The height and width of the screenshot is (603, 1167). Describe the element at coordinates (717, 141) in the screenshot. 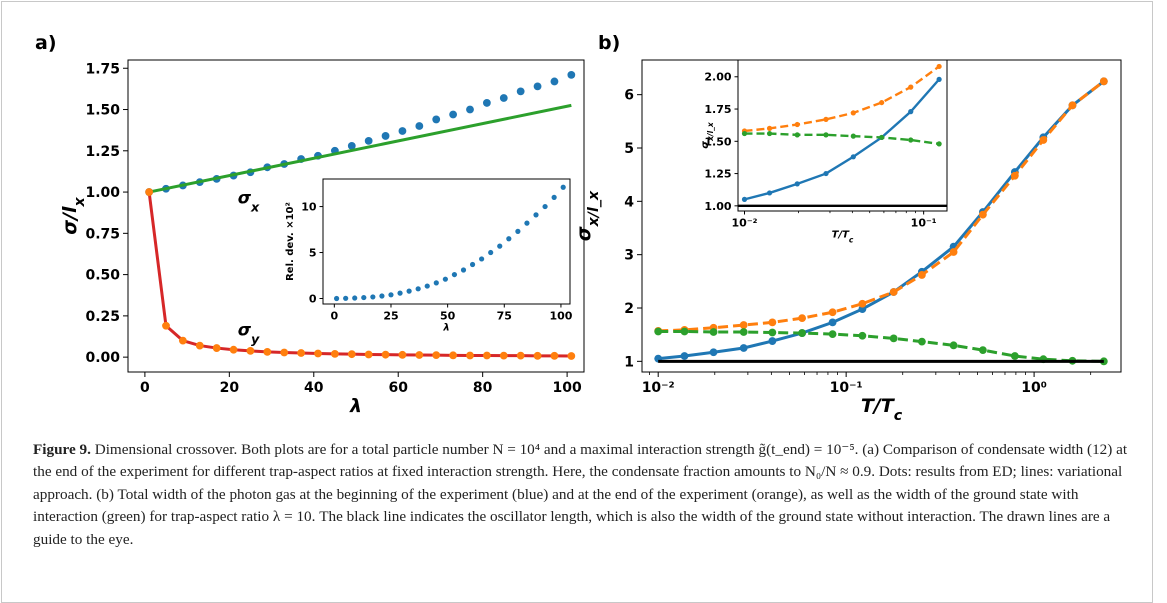

I see `y-tick-label: 1.50` at that location.